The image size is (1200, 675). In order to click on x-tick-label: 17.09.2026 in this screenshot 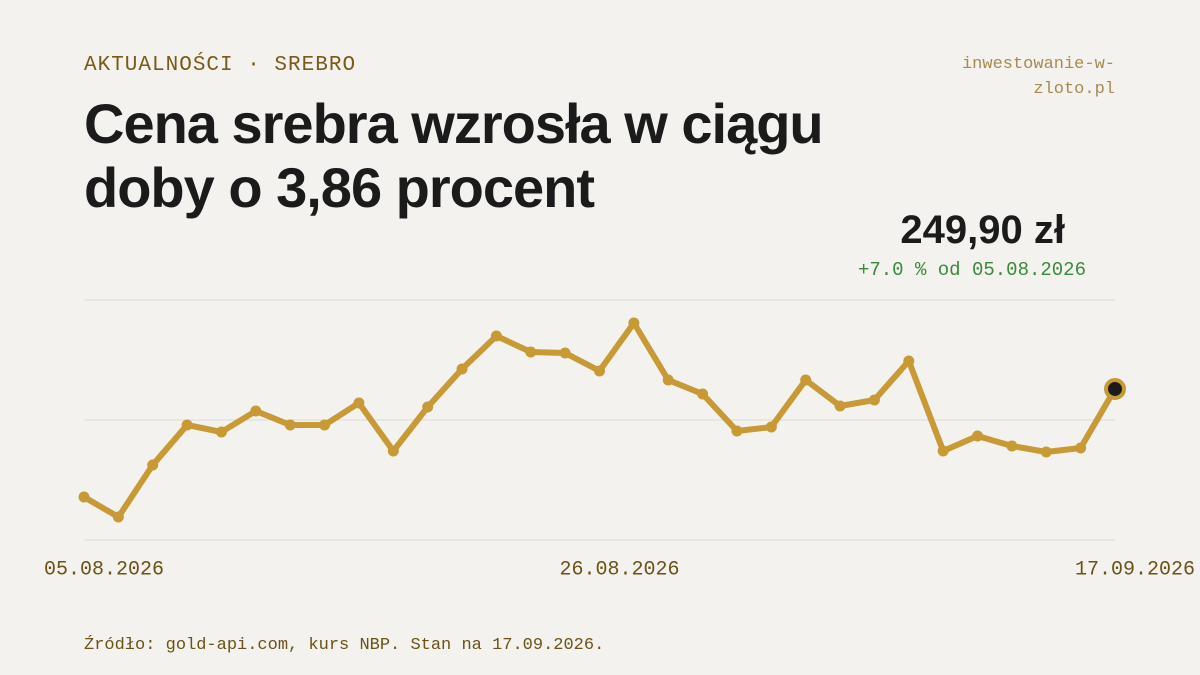, I will do `click(1135, 569)`.